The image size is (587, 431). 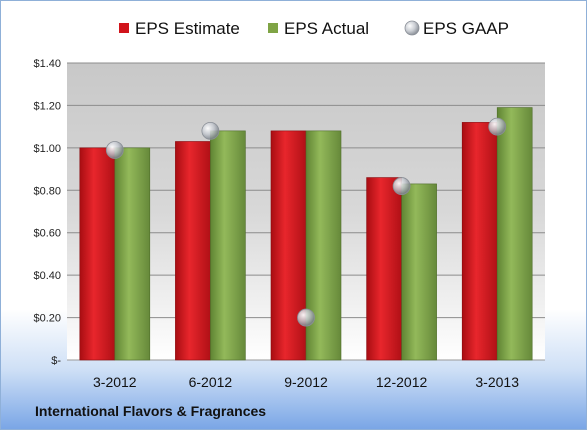 I want to click on y-tick-label: $0.80, so click(x=47, y=191).